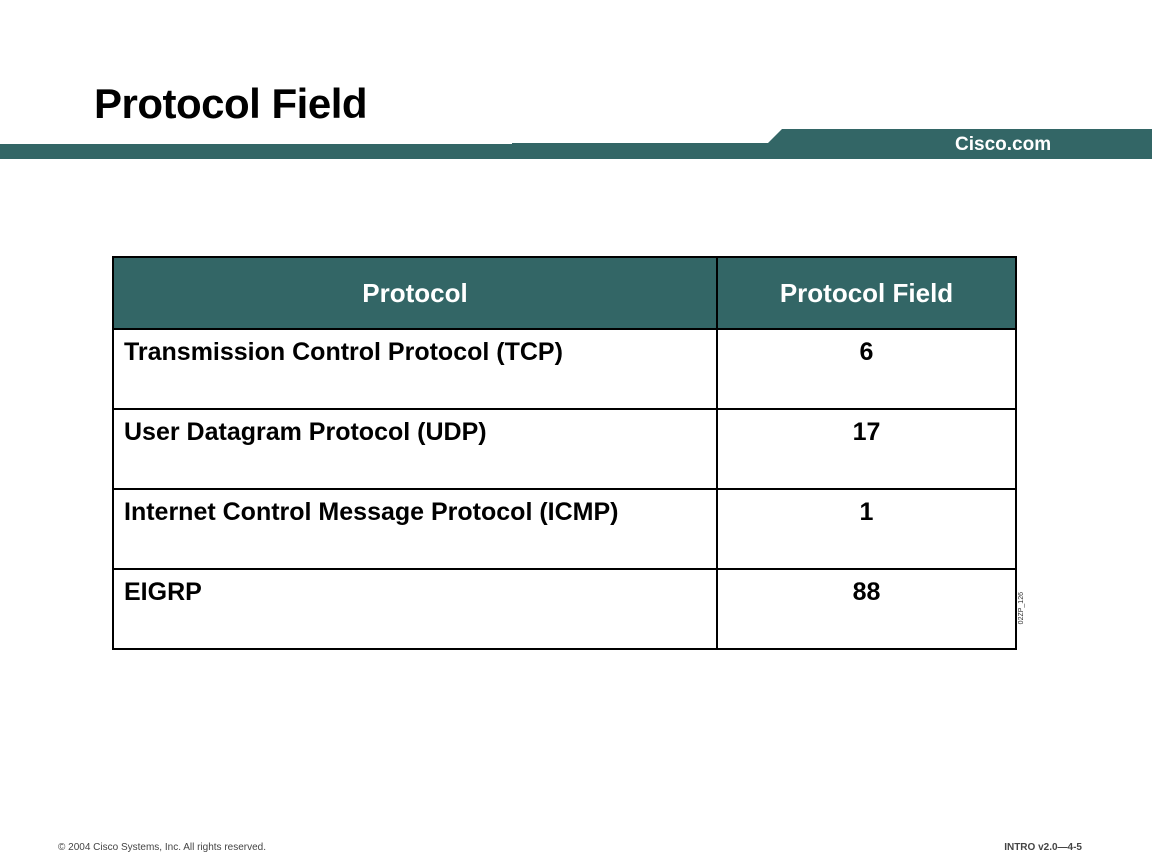 This screenshot has width=1152, height=864. I want to click on protocol-cell: Internet Control Message Protocol (ICMP), so click(415, 529).